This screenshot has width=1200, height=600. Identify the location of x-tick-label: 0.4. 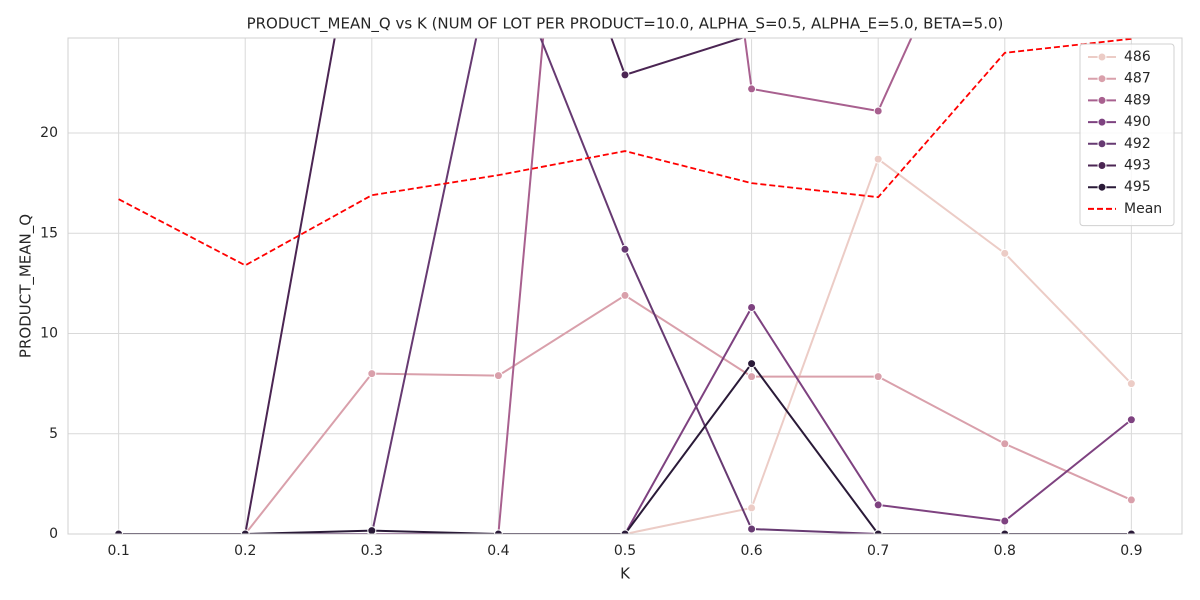
(498, 551).